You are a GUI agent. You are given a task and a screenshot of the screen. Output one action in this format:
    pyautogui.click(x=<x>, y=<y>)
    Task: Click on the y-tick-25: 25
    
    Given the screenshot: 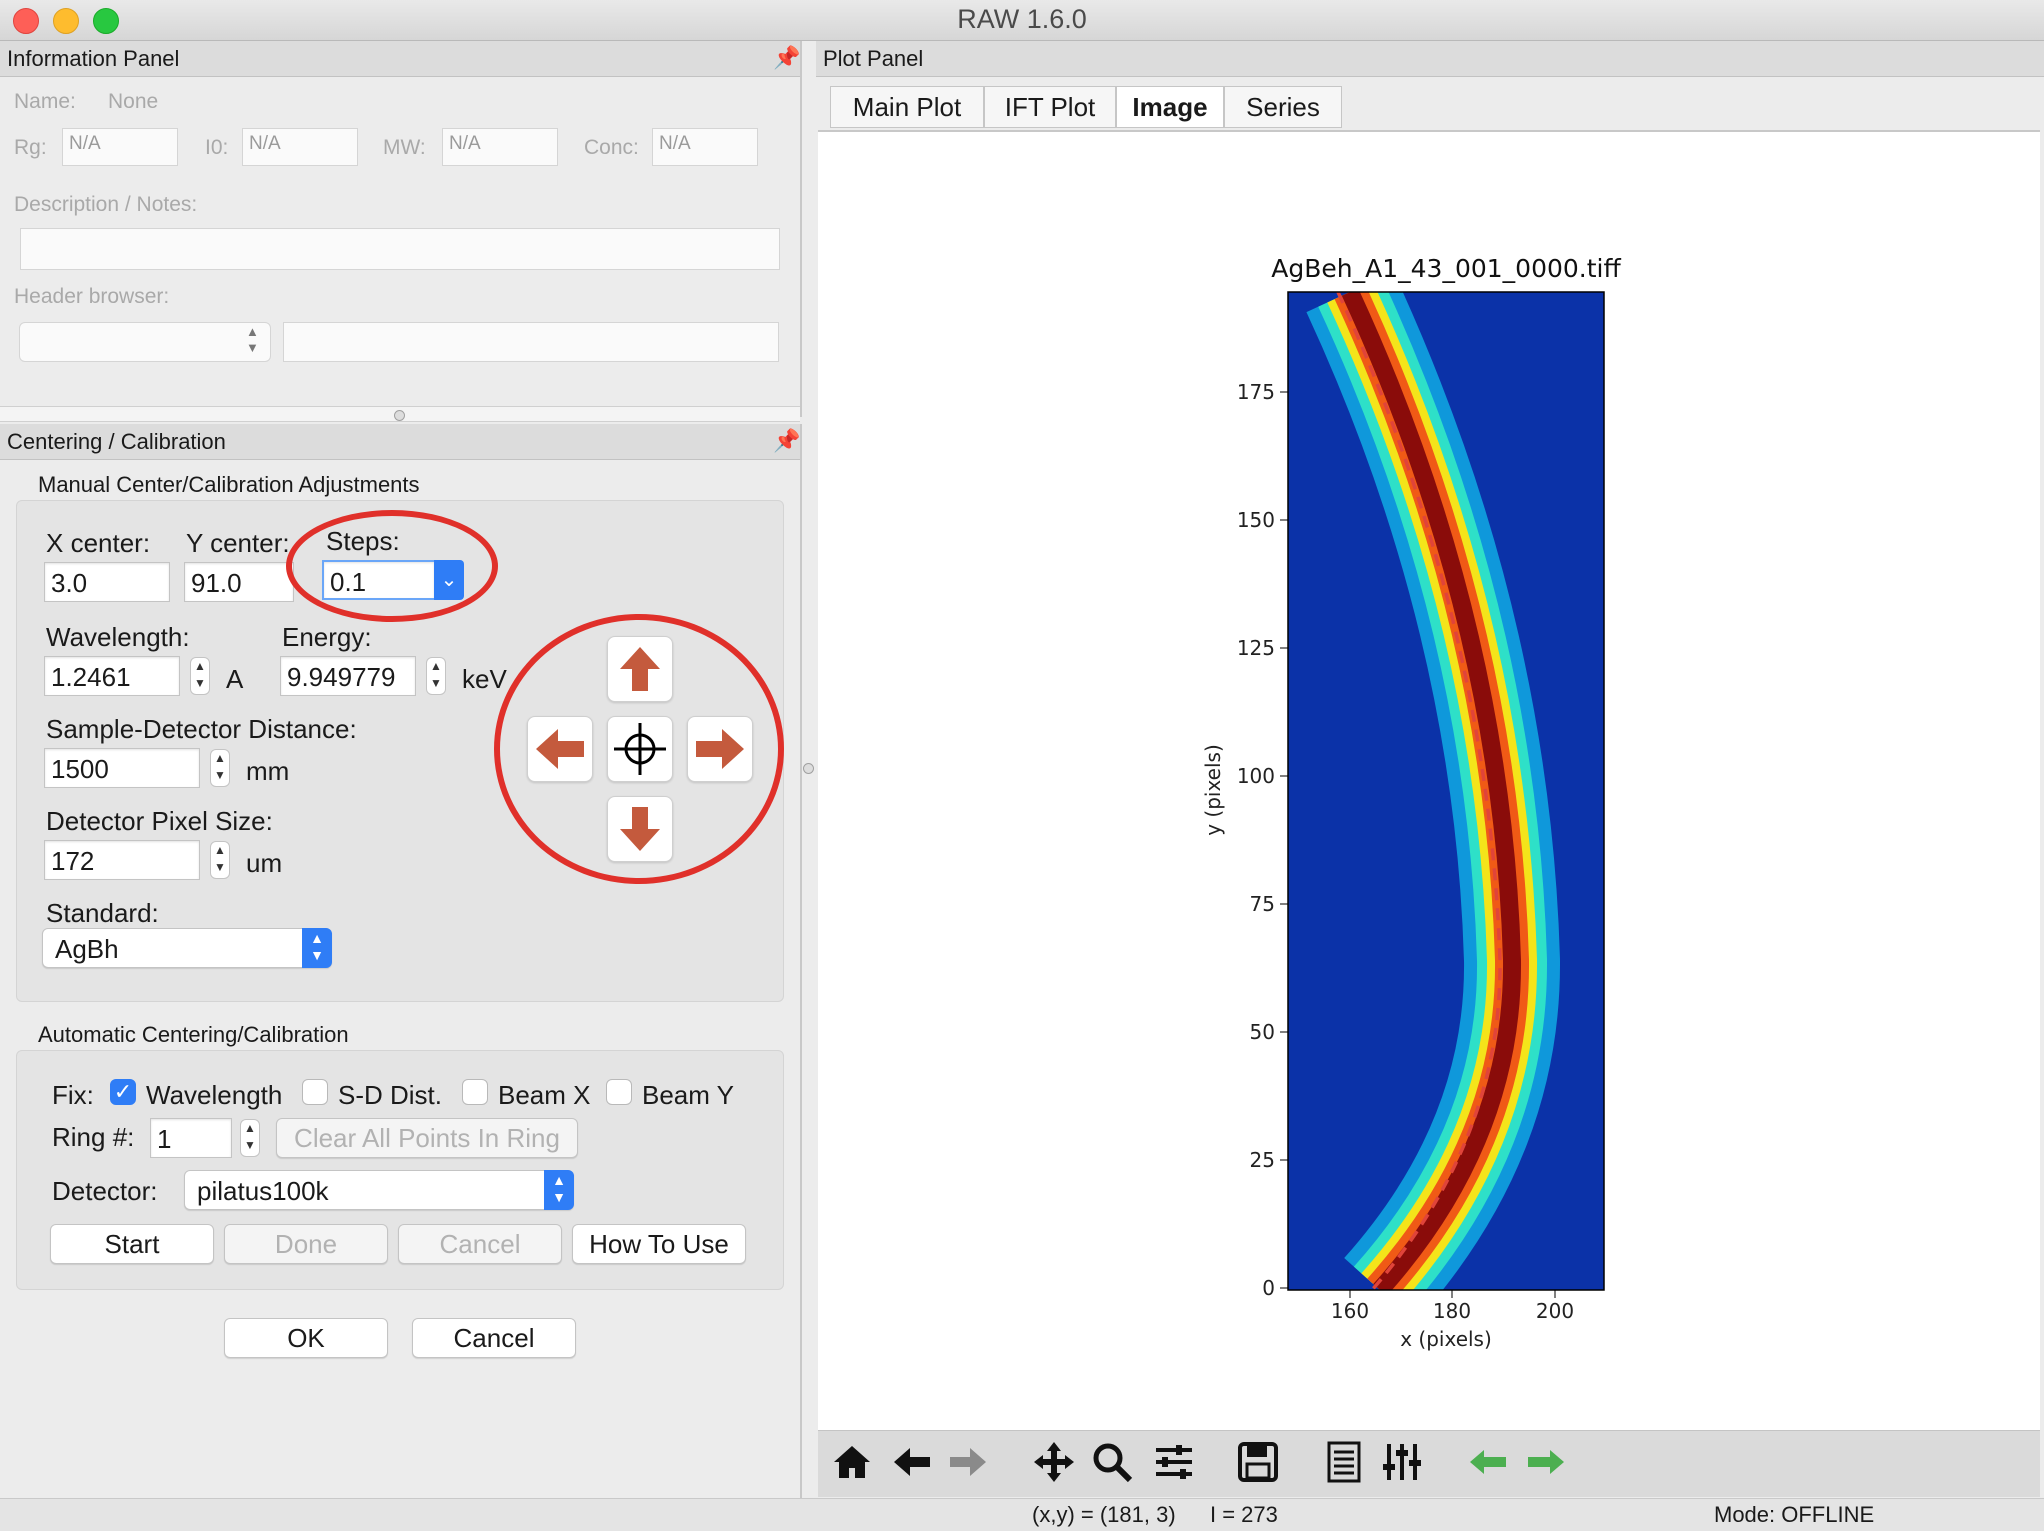 What is the action you would take?
    pyautogui.click(x=1262, y=1160)
    